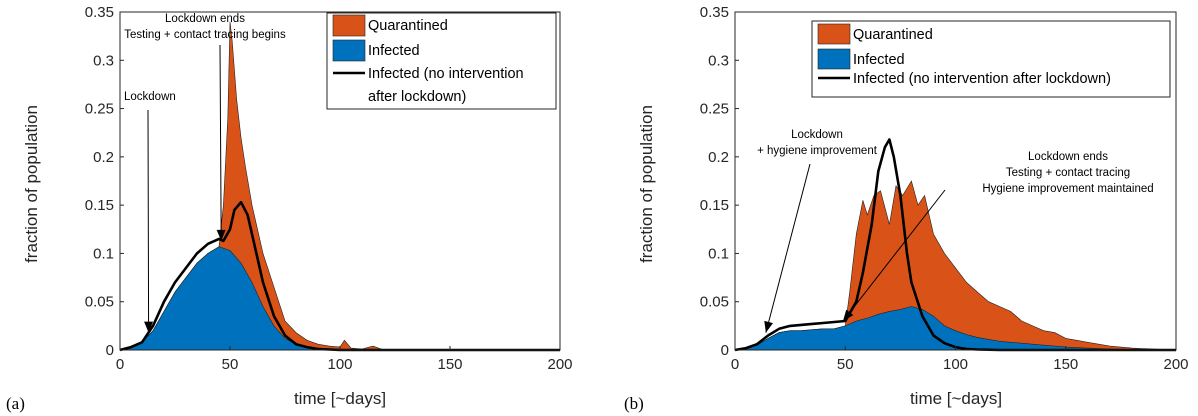 This screenshot has width=1198, height=416. I want to click on panel-a-label: (a), so click(15, 403).